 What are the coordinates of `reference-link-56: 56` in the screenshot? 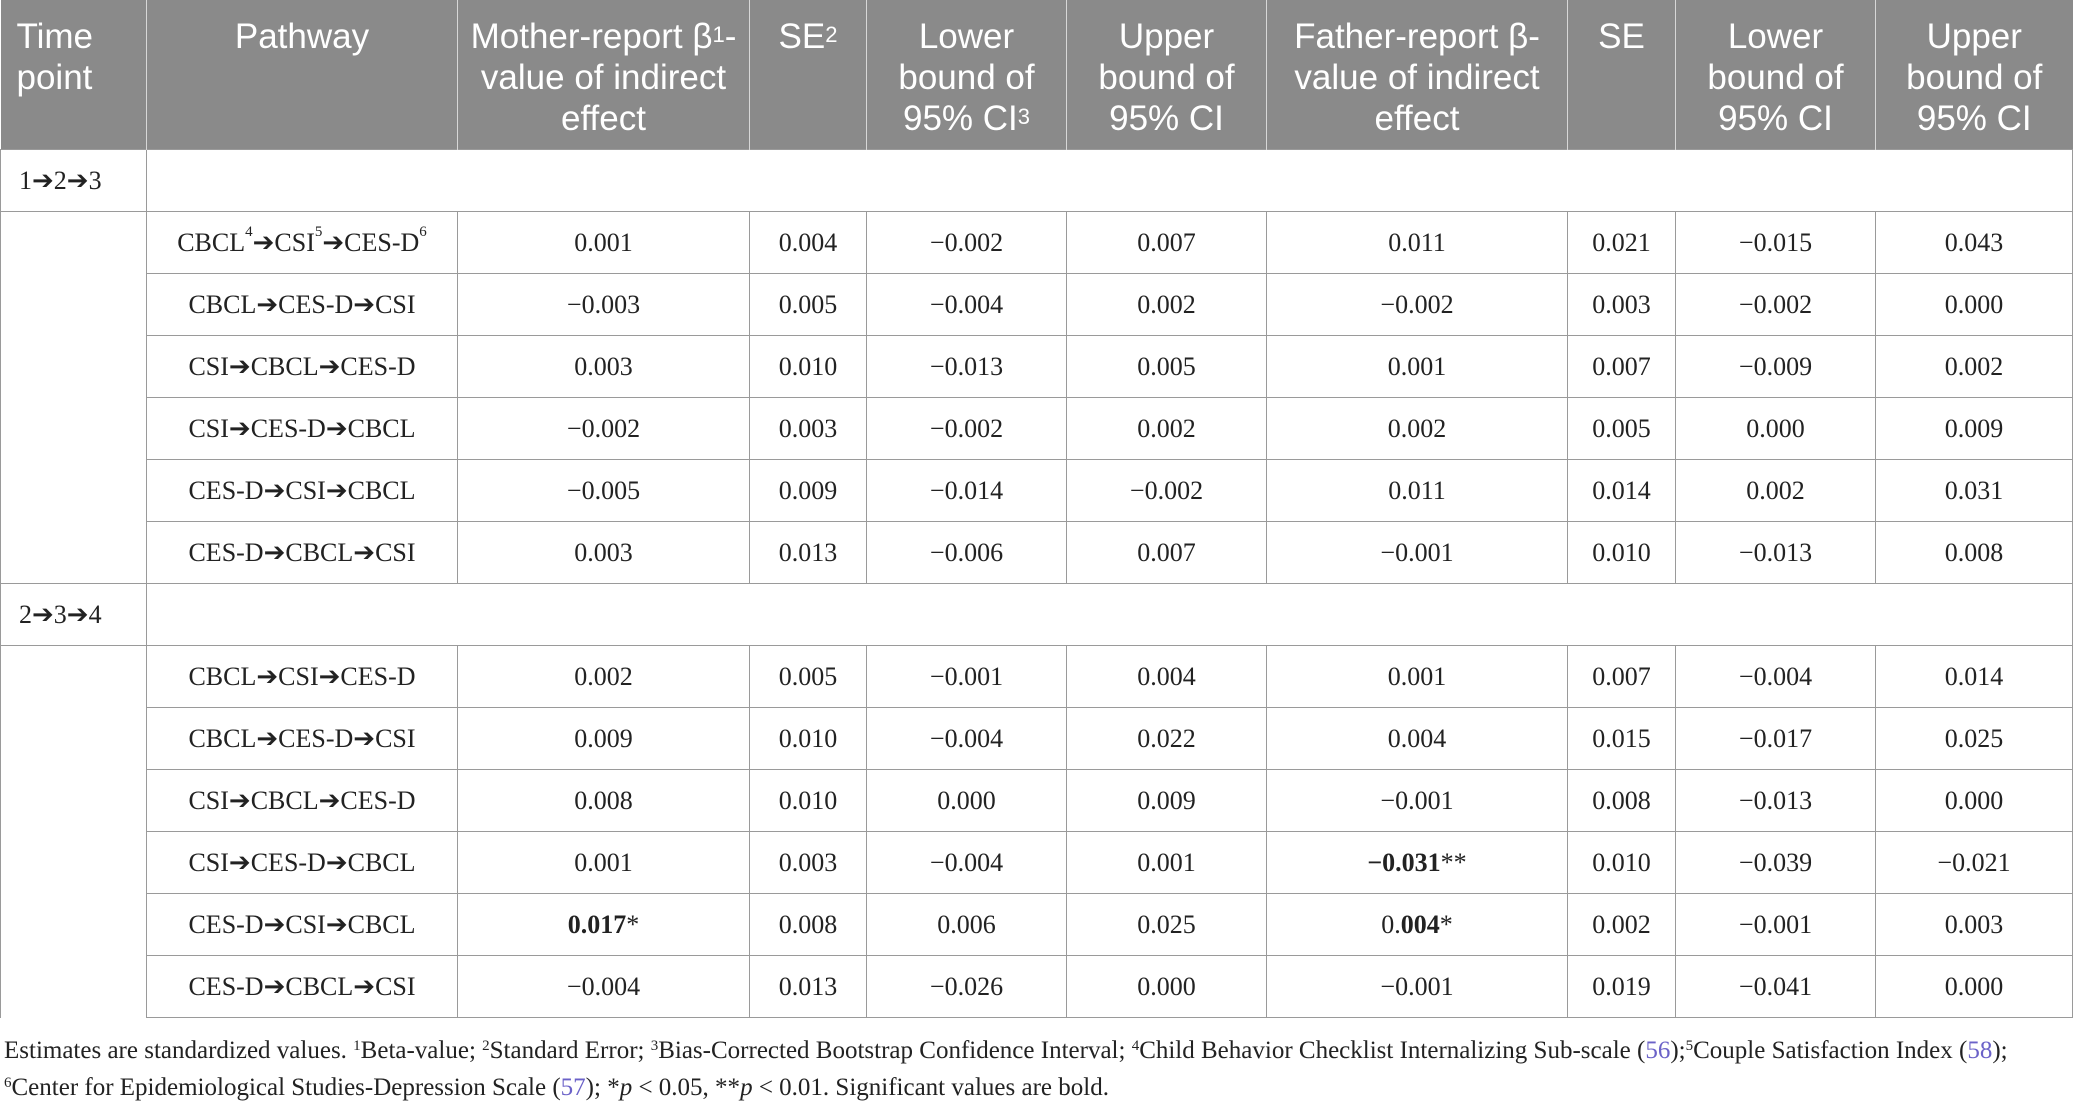 It's located at (1658, 1050).